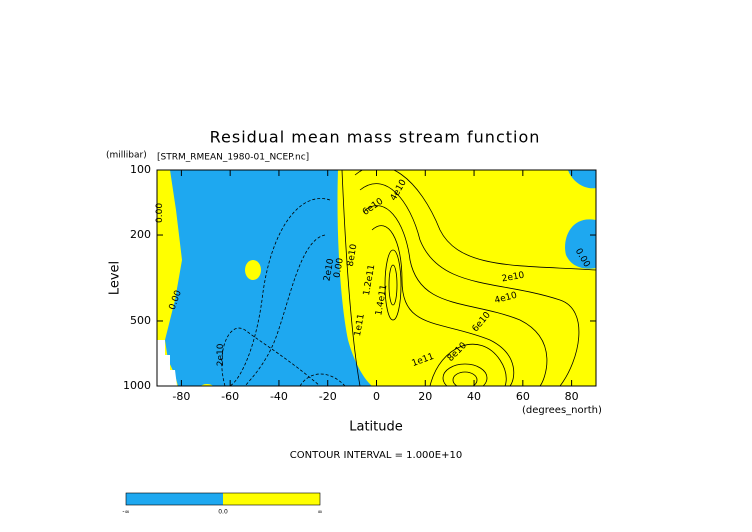  Describe the element at coordinates (375, 137) in the screenshot. I see `chart-title: Residual mean mass stream function` at that location.